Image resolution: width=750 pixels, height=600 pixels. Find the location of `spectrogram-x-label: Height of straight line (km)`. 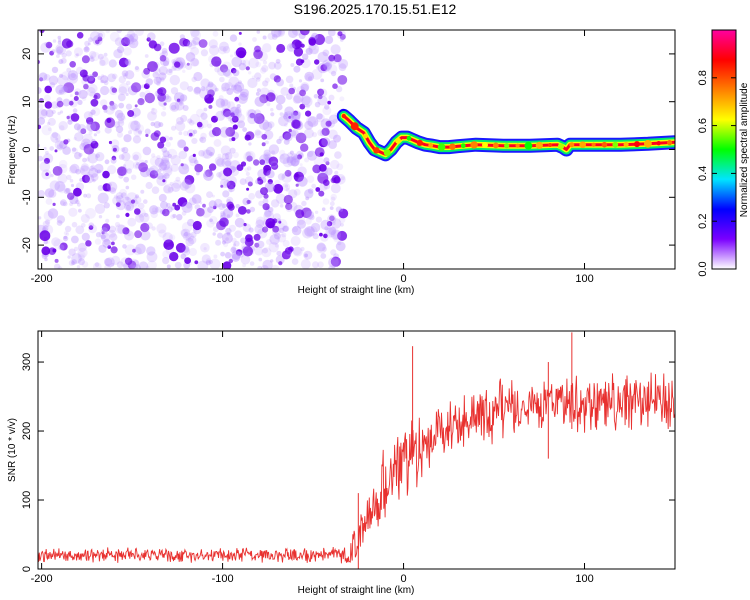

spectrogram-x-label: Height of straight line (km) is located at coordinates (356, 290).